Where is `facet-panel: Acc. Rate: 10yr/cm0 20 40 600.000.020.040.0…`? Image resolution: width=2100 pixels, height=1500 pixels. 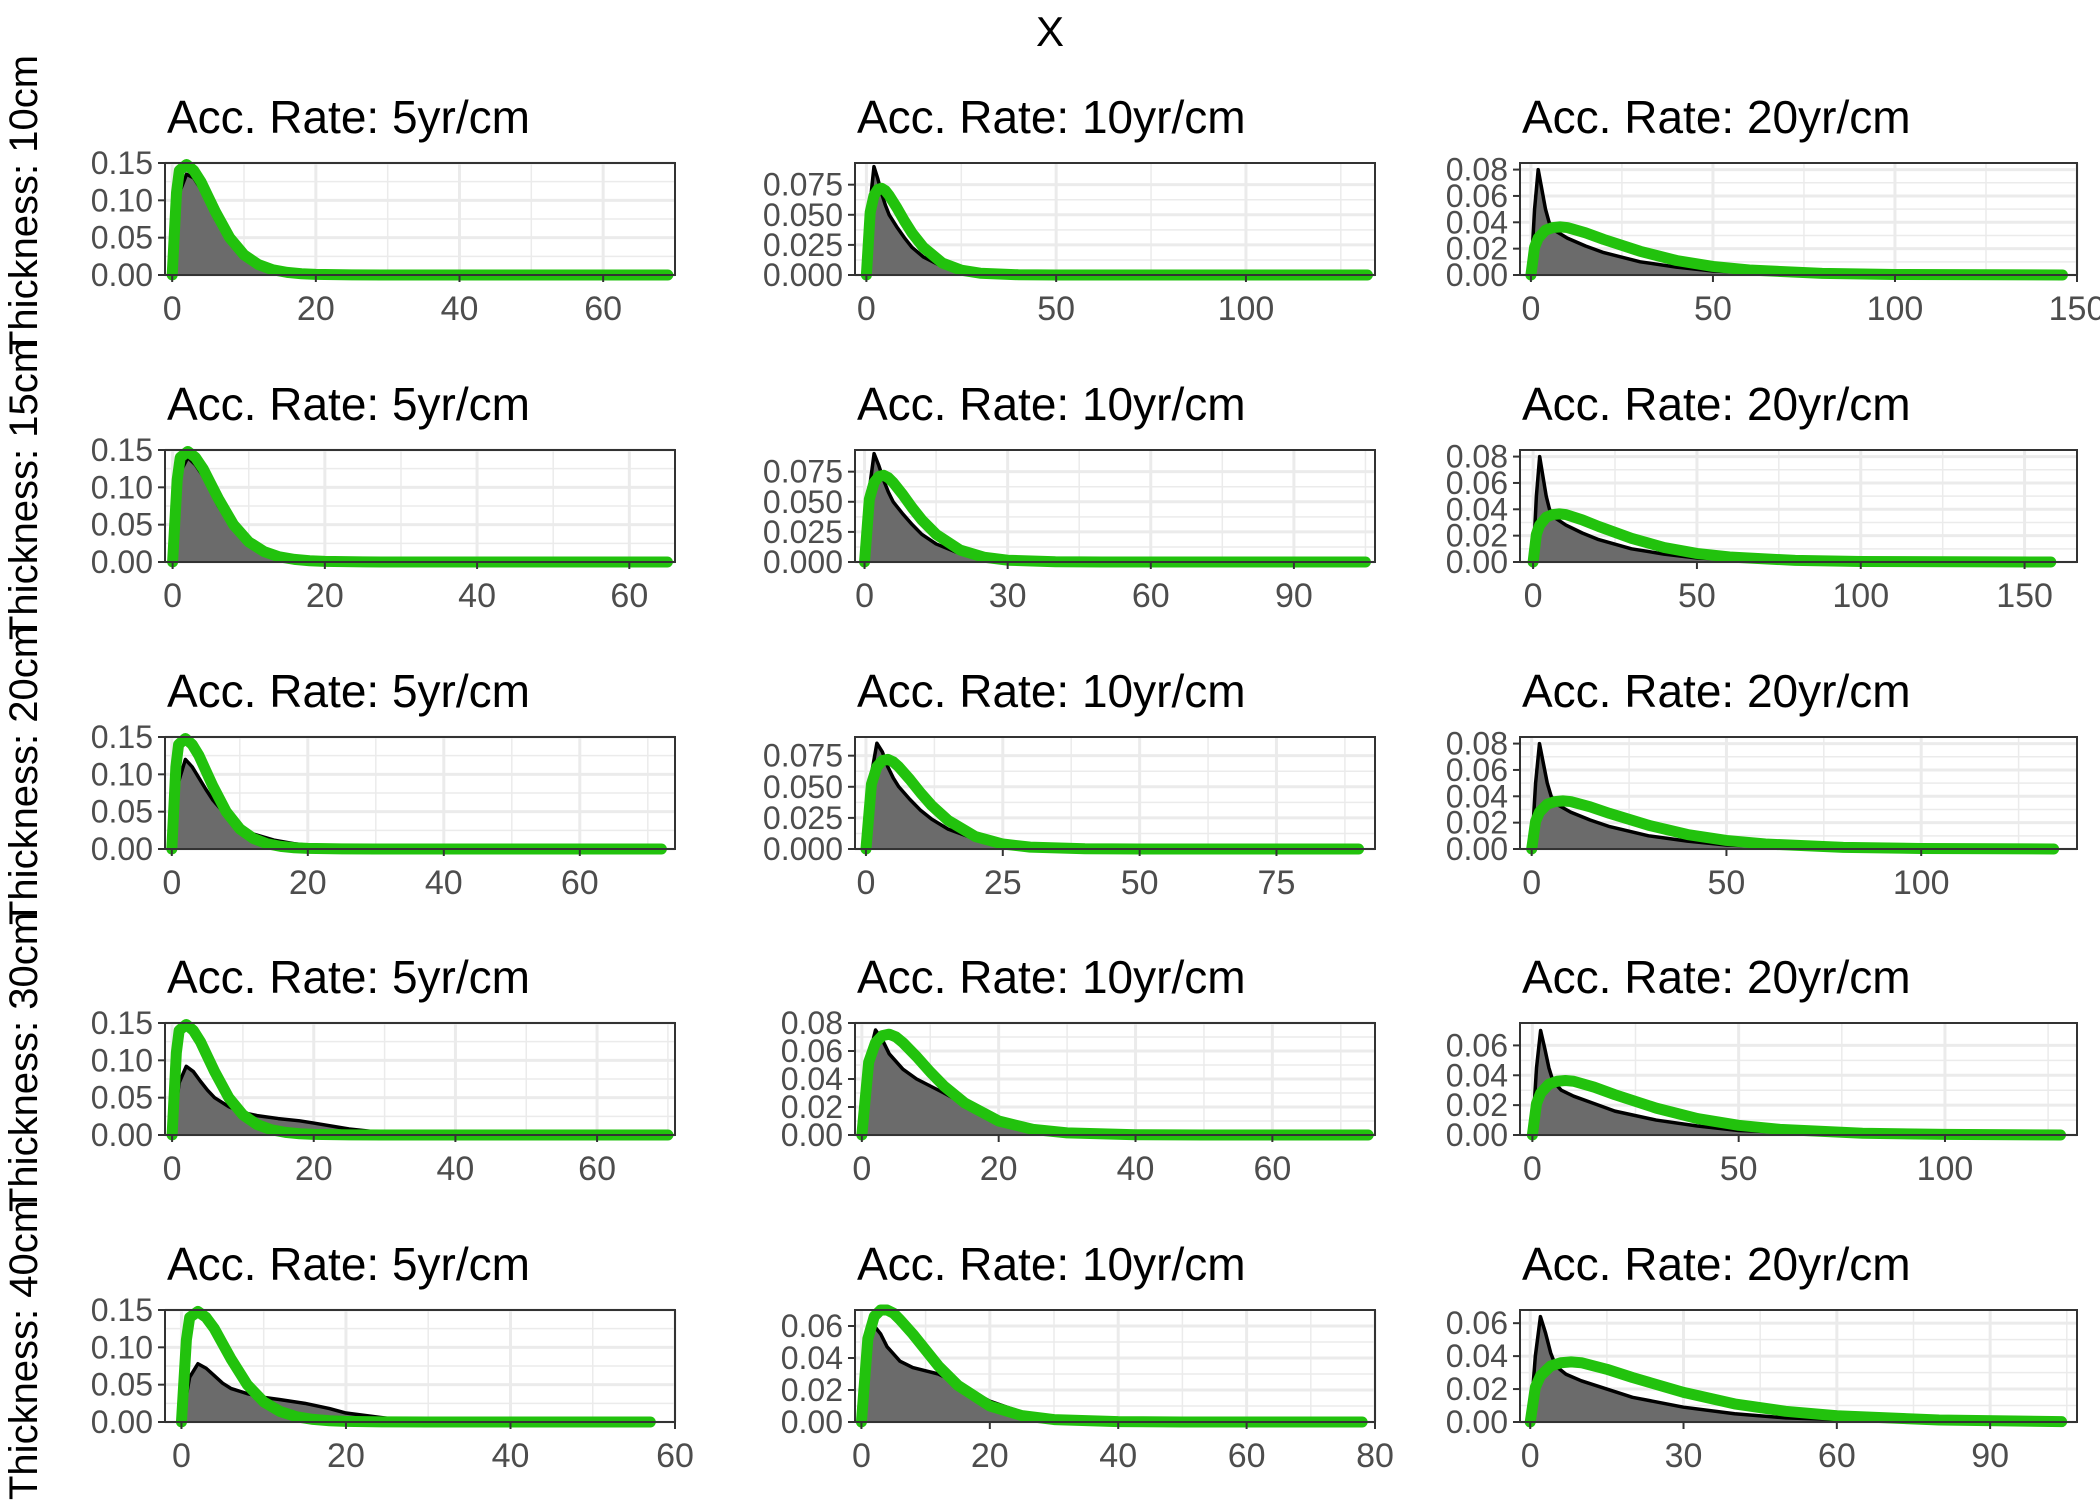
facet-panel: Acc. Rate: 10yr/cm0 20 40 600.000.020.040.0… is located at coordinates (1078, 1069).